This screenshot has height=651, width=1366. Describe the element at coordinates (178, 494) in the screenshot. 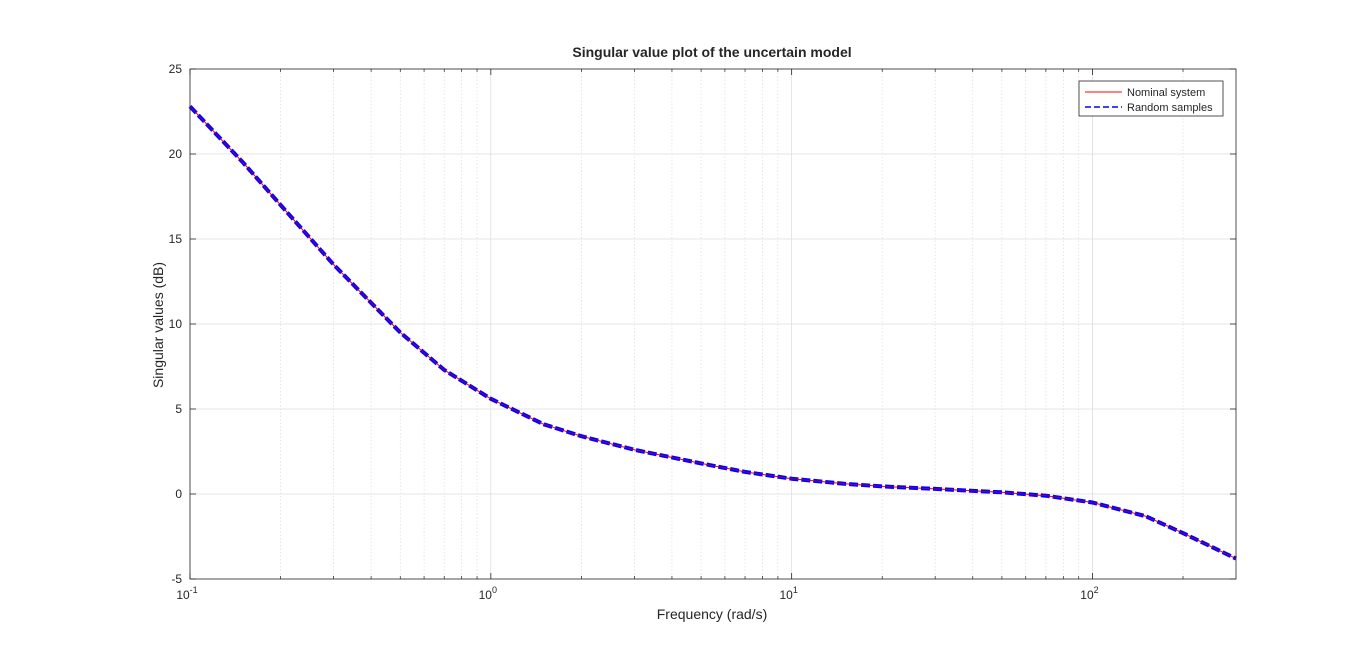

I see `y-tick-label: 0` at that location.